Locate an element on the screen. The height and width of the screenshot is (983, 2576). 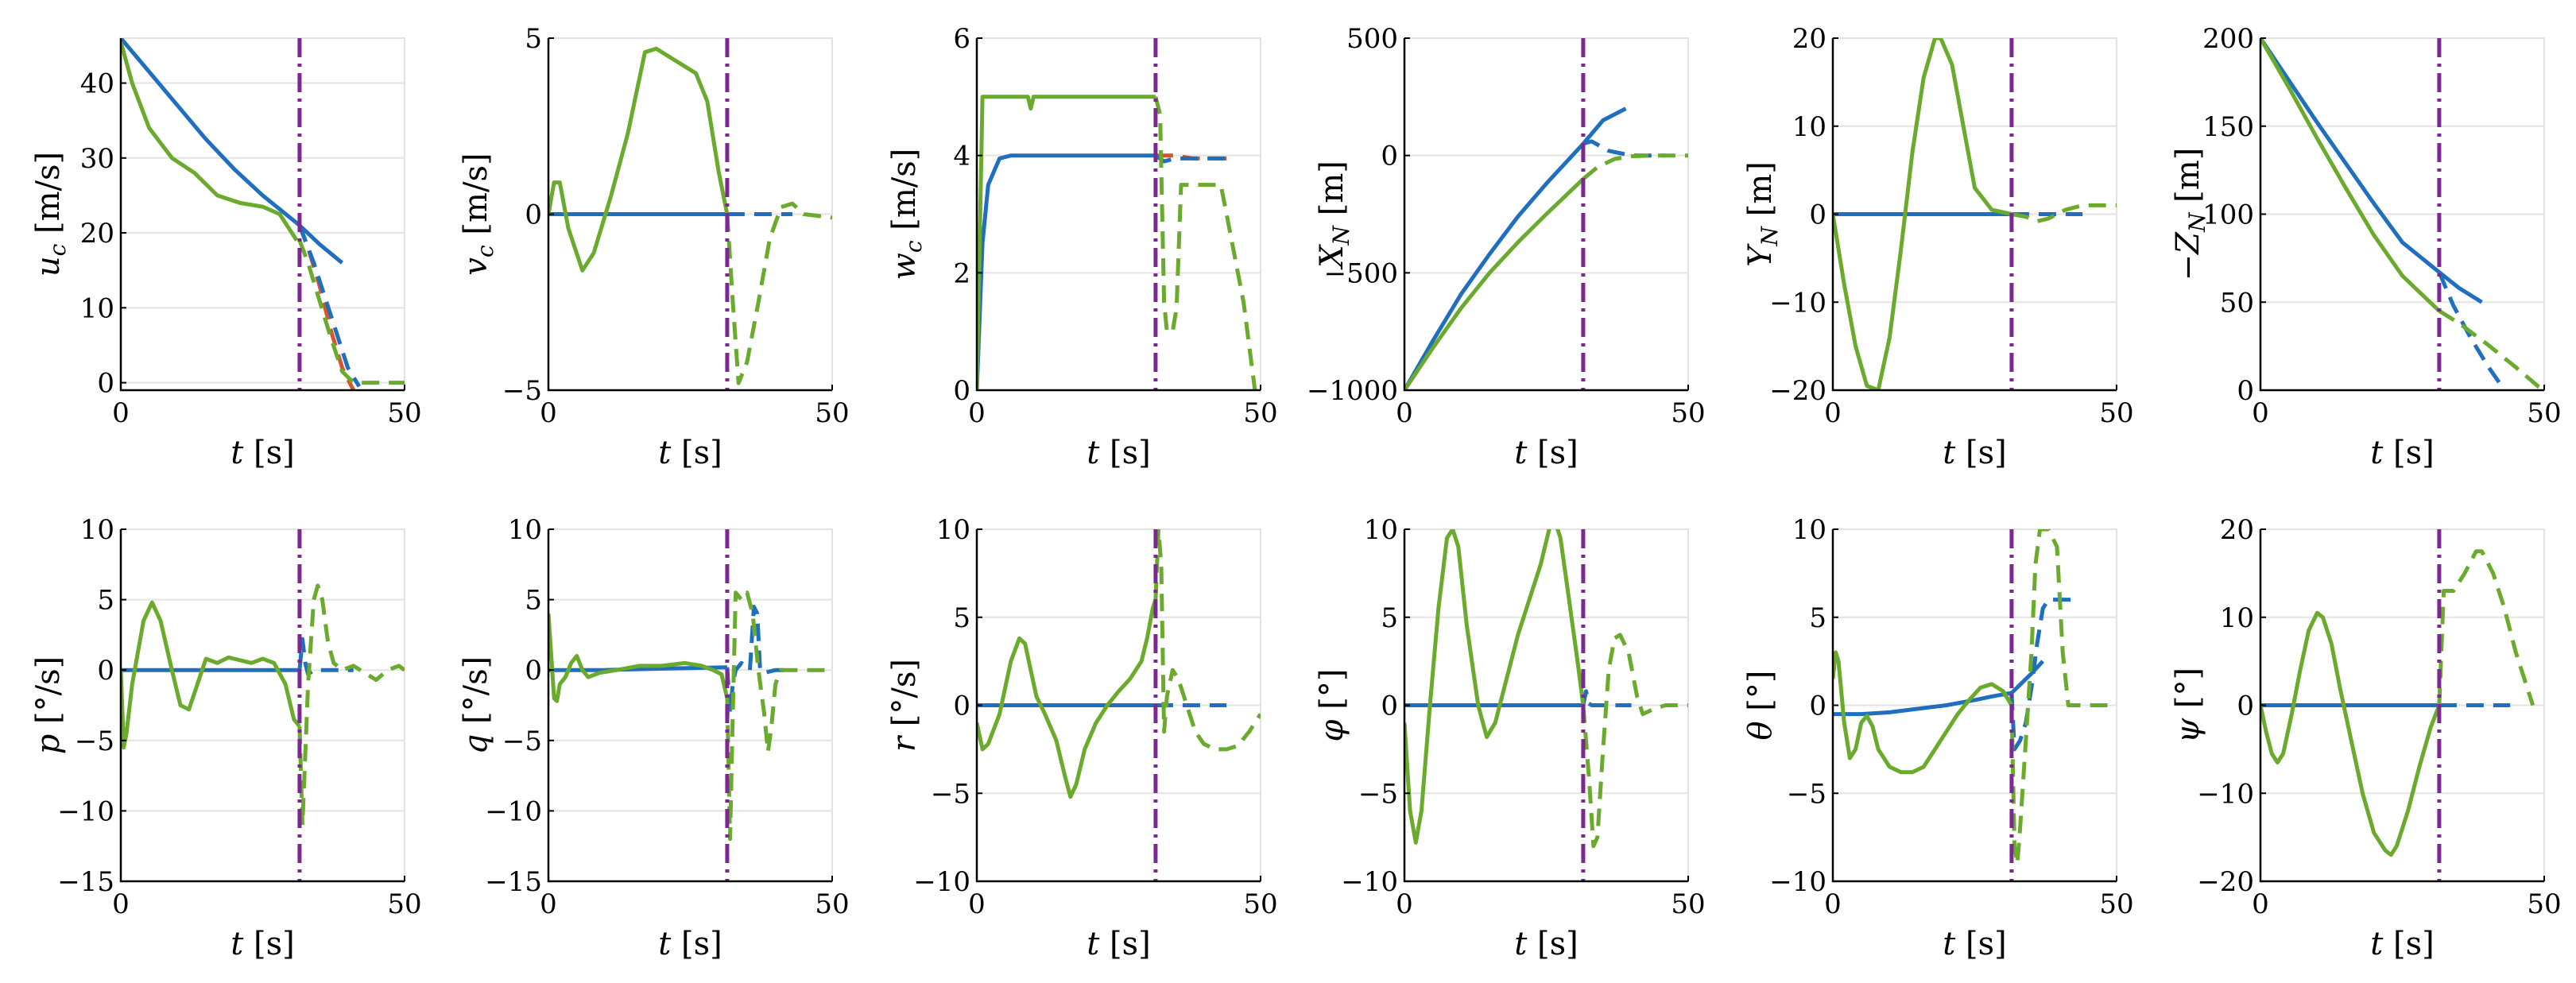
y-tick-label: 200 is located at coordinates (2228, 39).